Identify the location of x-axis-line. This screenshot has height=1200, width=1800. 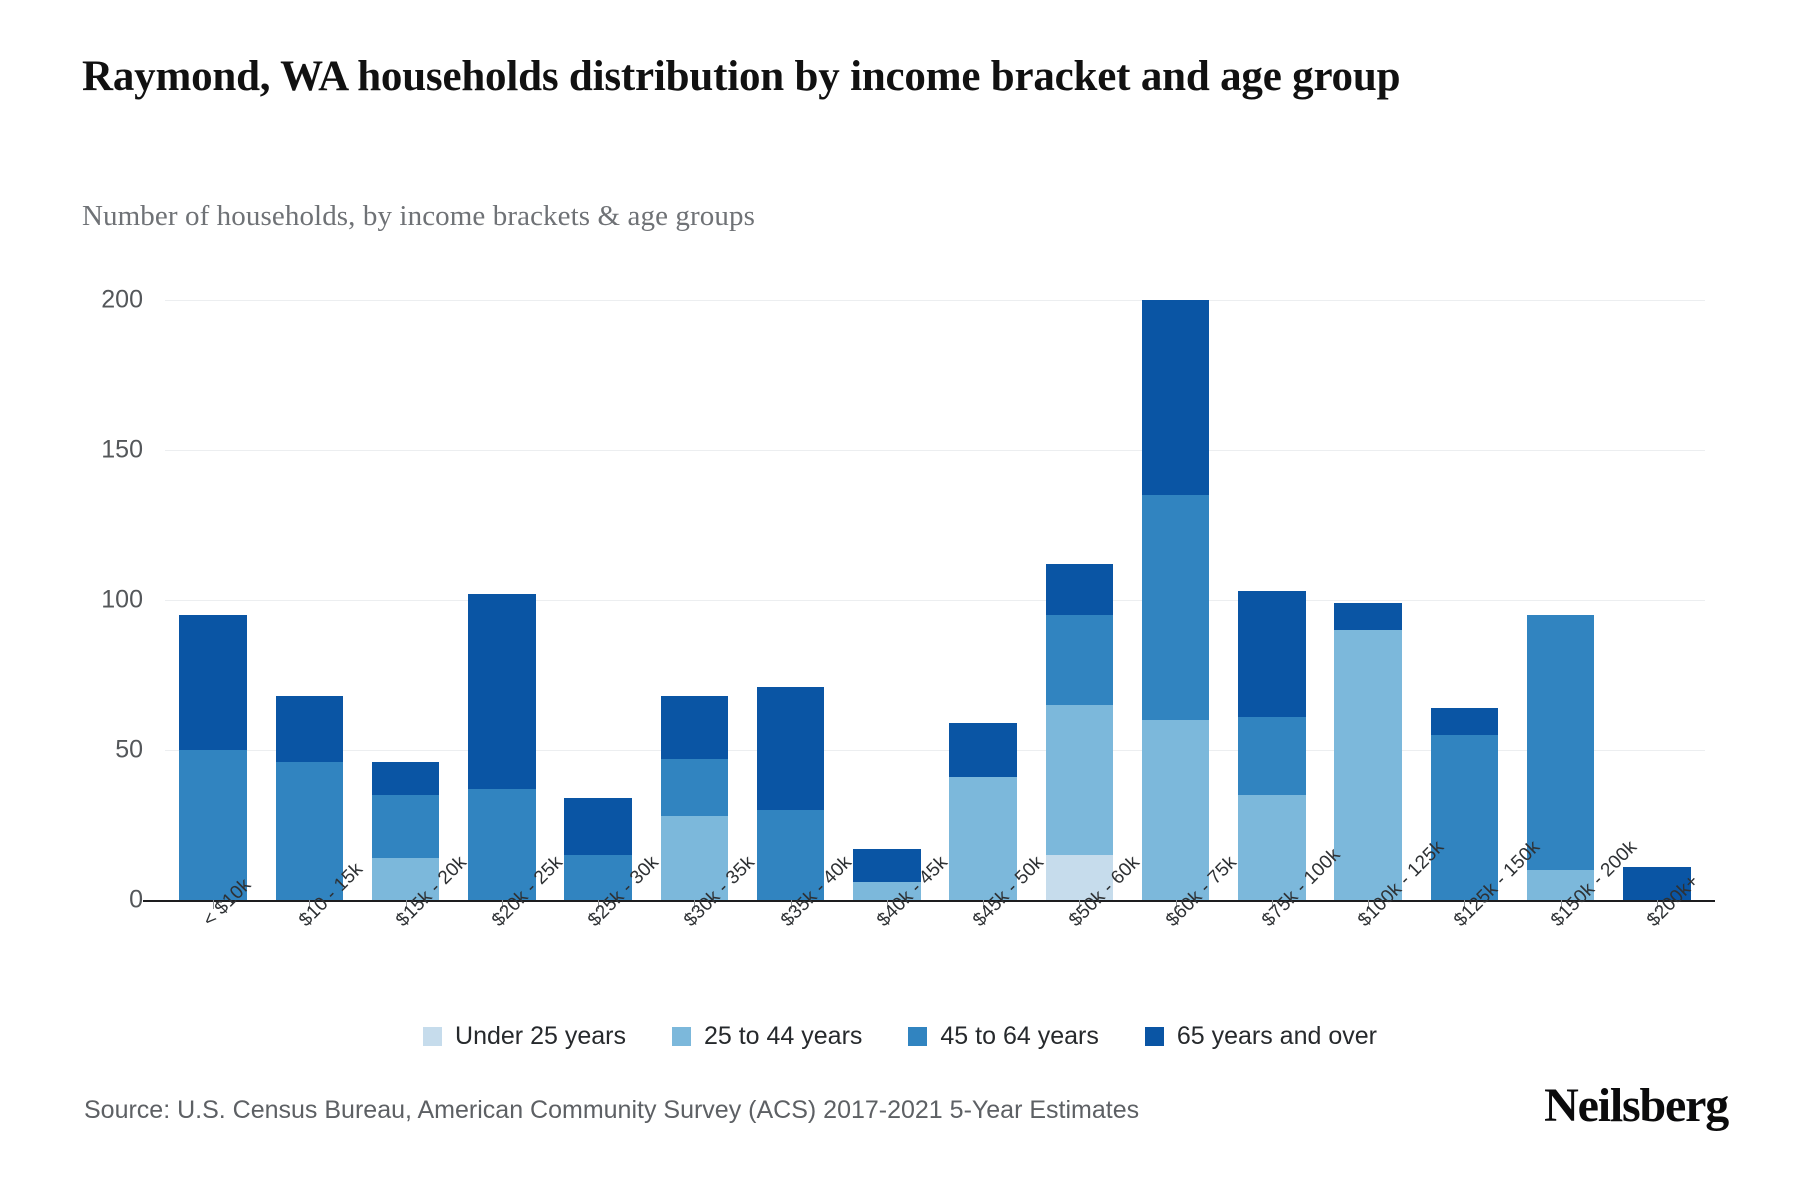
(929, 901).